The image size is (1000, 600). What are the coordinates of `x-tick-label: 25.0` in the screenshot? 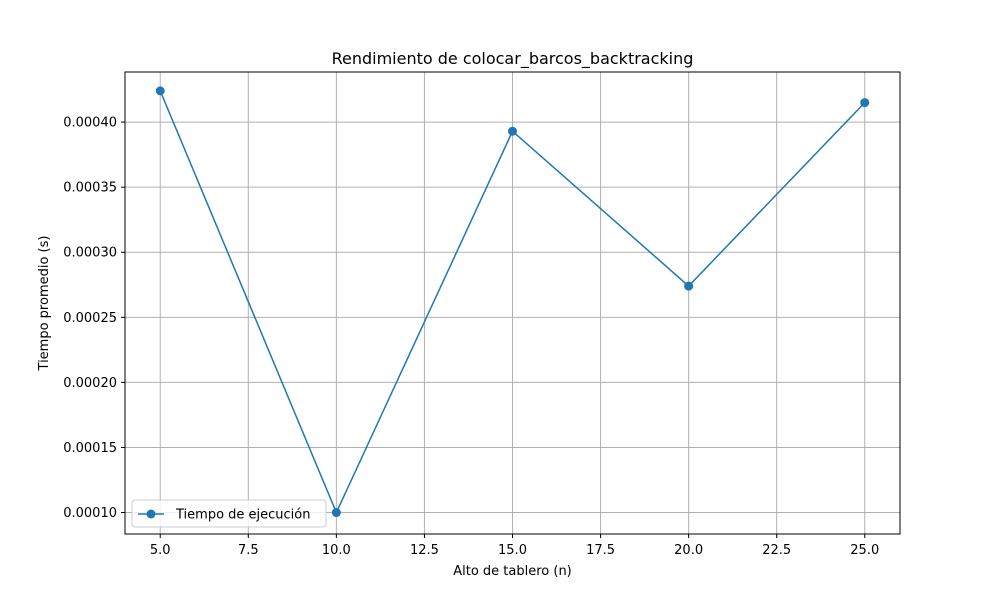 It's located at (864, 550).